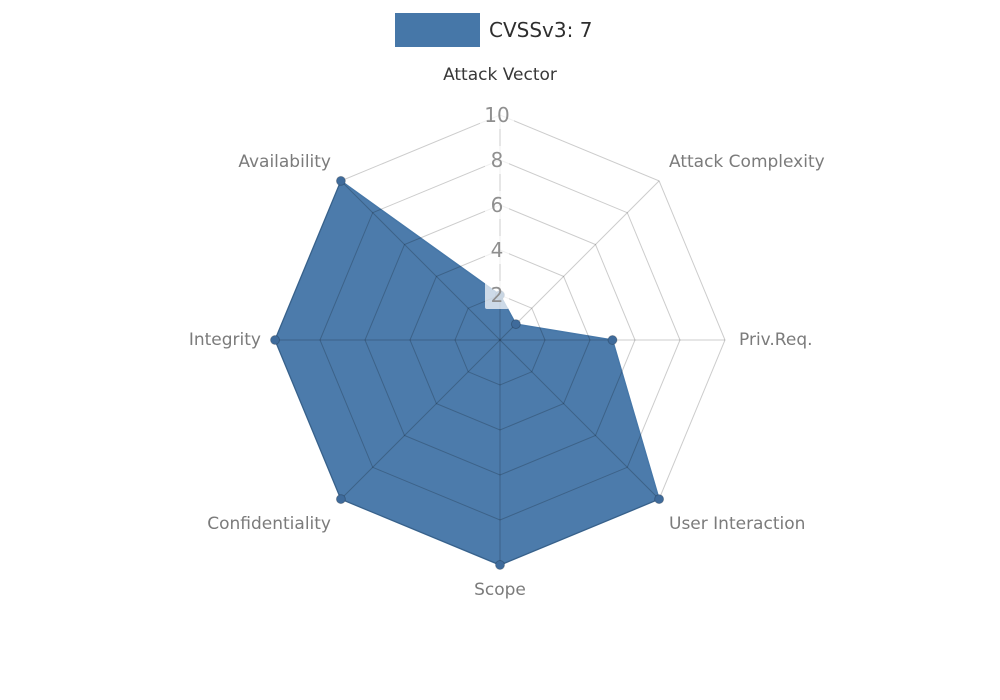 The width and height of the screenshot is (1000, 700). I want to click on tick-label-8: 8, so click(497, 160).